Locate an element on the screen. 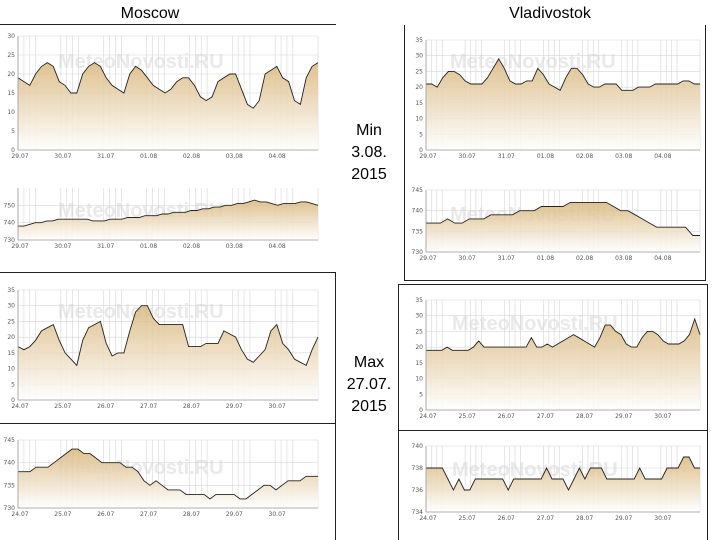 The width and height of the screenshot is (720, 540). right-frame-1-top is located at coordinates (404, 152).